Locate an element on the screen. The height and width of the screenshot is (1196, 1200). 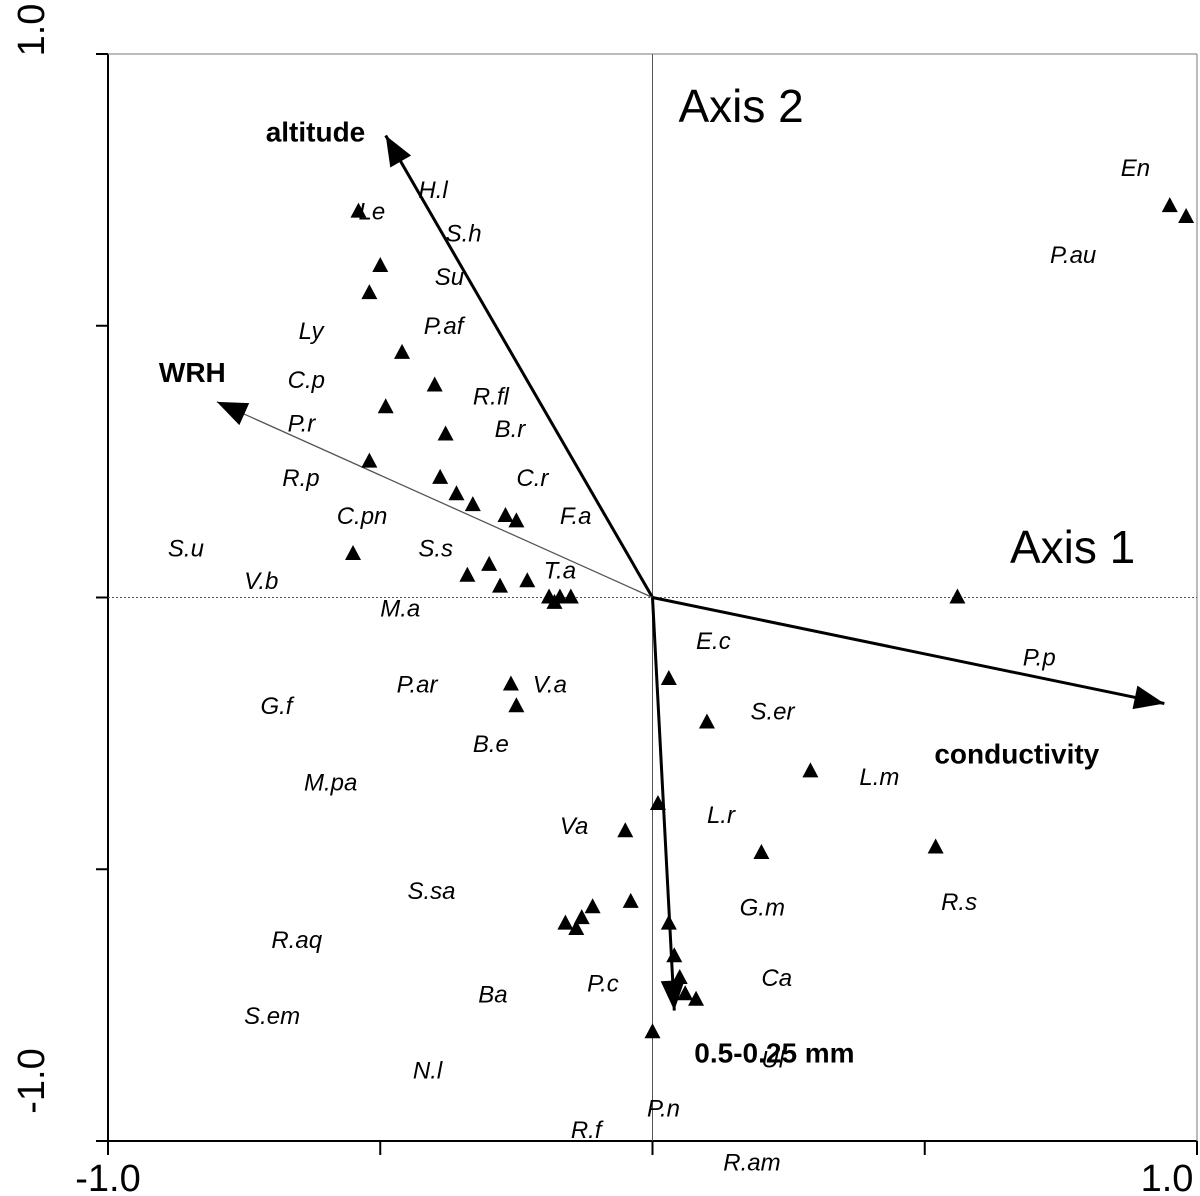
vector-altitude-arrowhead is located at coordinates (398, 151).